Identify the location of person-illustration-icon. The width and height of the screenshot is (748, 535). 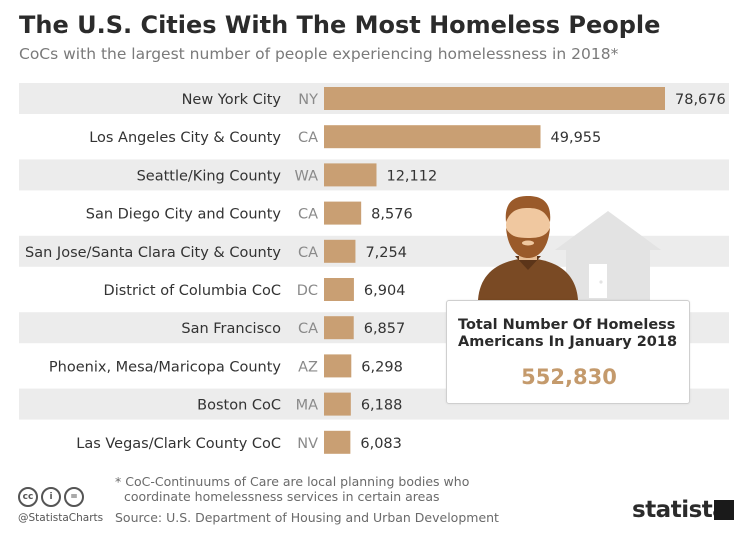
(528, 248).